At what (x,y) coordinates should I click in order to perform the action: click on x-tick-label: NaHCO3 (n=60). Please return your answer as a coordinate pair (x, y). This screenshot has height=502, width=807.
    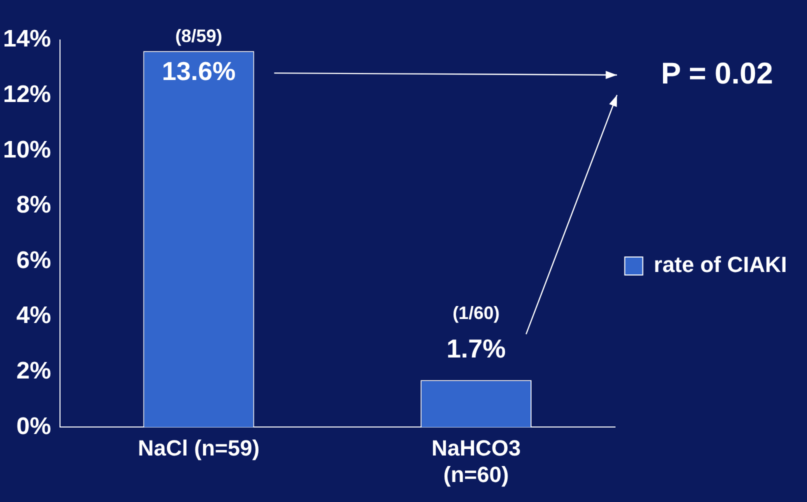
    Looking at the image, I should click on (476, 461).